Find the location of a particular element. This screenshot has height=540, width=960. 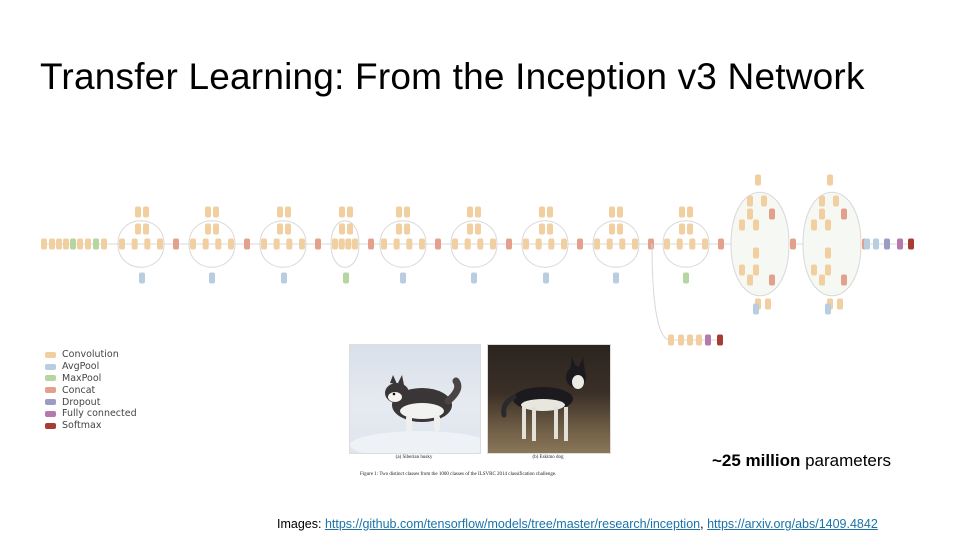

legend-label: Softmax is located at coordinates (82, 426).